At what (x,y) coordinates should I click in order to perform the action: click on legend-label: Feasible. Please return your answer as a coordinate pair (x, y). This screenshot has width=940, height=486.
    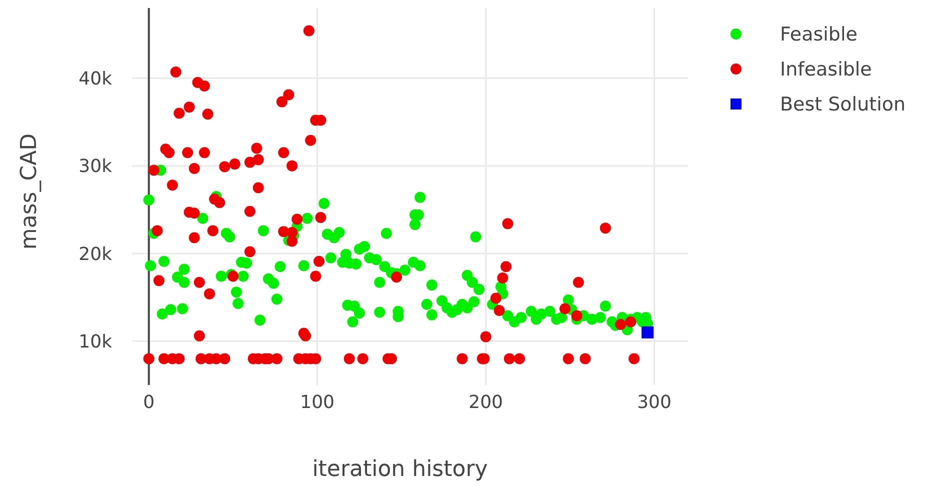
    Looking at the image, I should click on (819, 35).